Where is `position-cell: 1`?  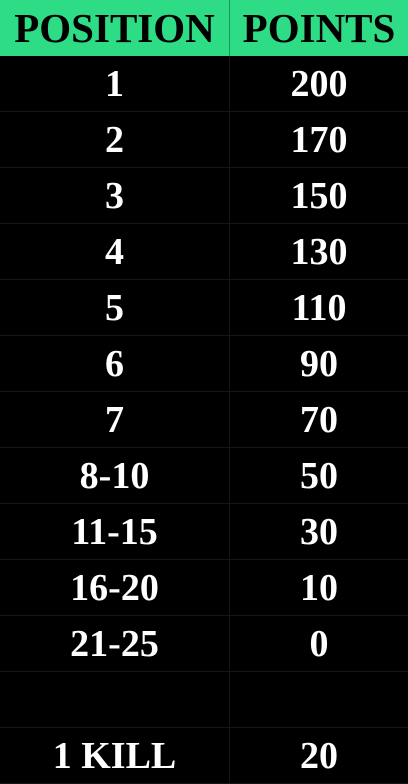 position-cell: 1 is located at coordinates (115, 84).